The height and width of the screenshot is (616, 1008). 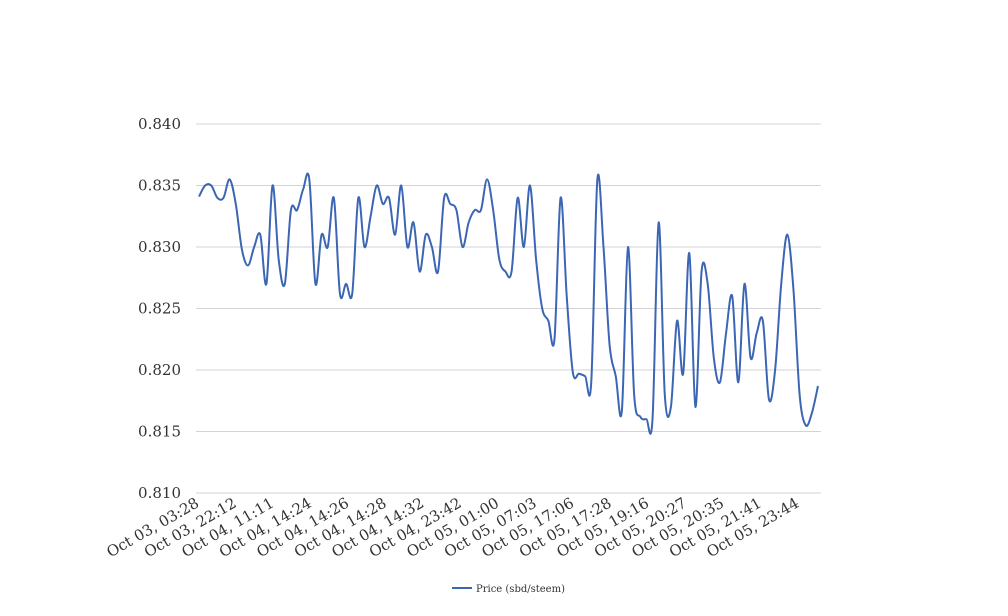 I want to click on y-tick-label: 0.815, so click(x=159, y=432).